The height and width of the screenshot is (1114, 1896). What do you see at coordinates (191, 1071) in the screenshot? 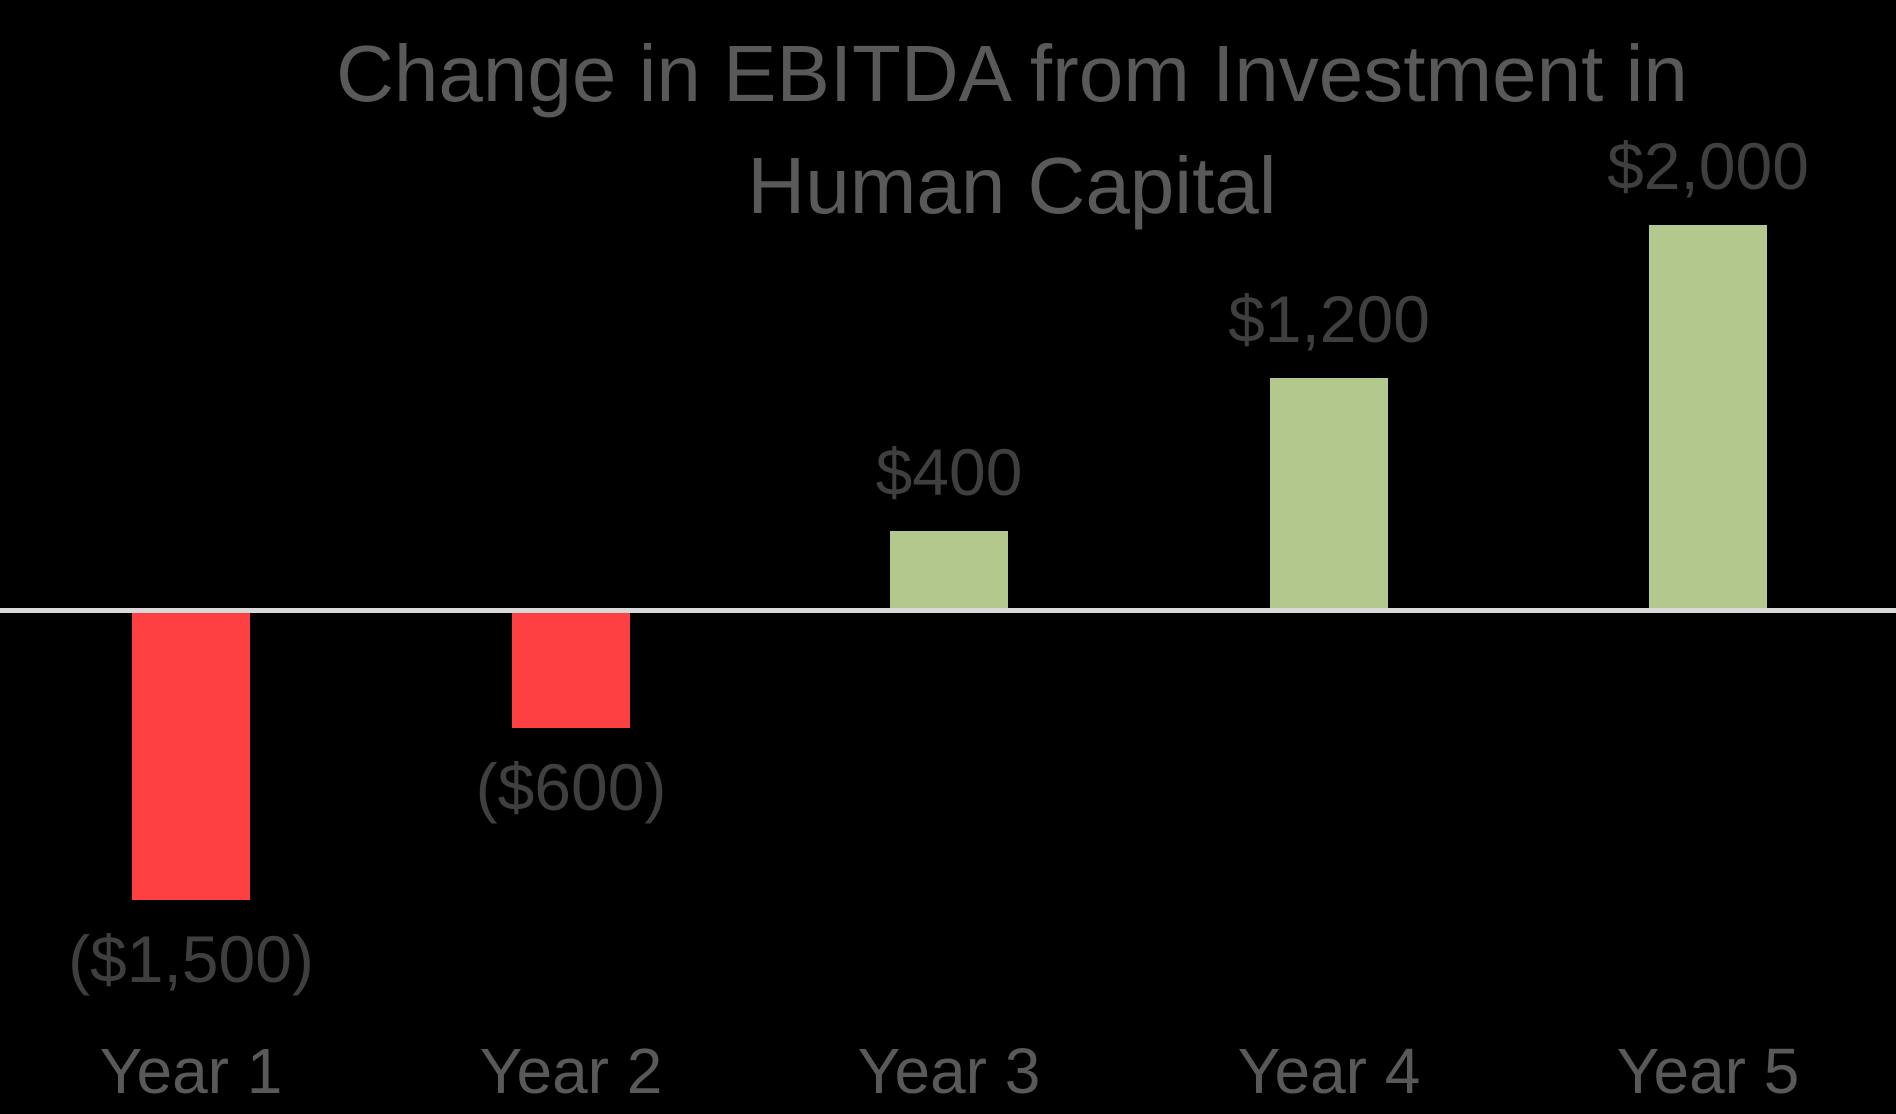
I see `x-axis-label-year-1: Year 1` at bounding box center [191, 1071].